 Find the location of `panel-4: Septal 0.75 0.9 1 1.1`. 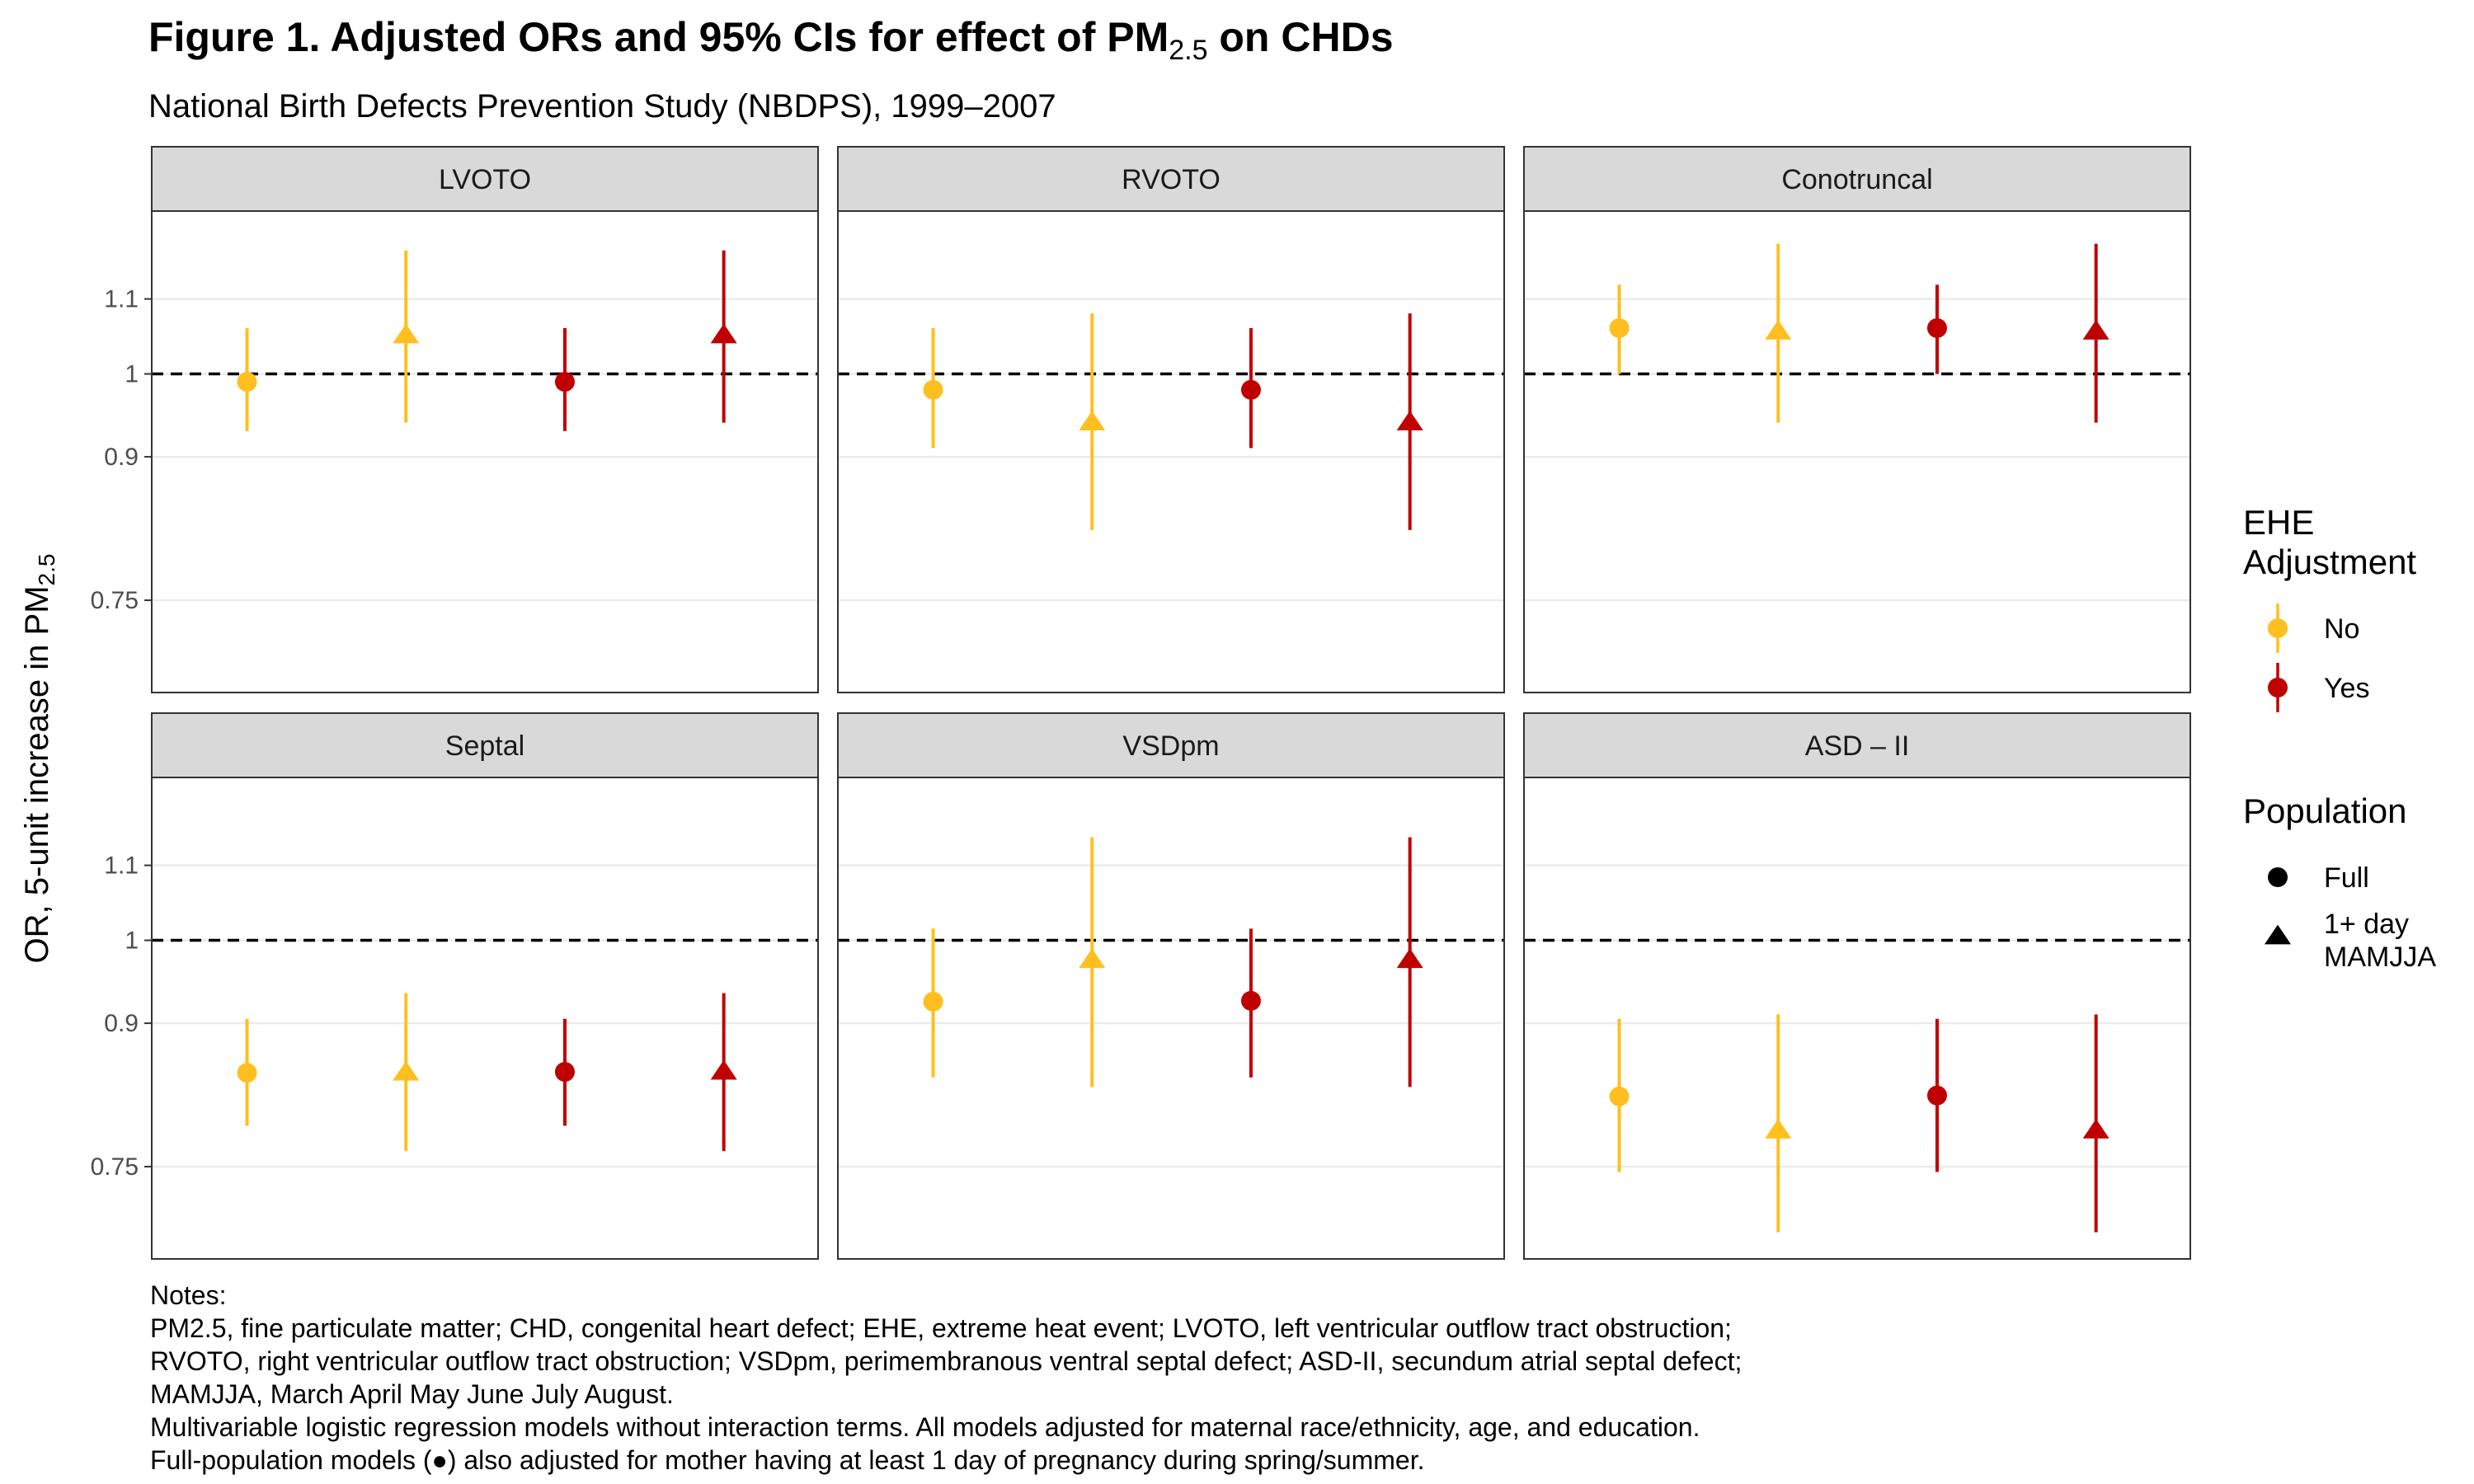

panel-4: Septal 0.75 0.9 1 1.1 is located at coordinates (455, 986).